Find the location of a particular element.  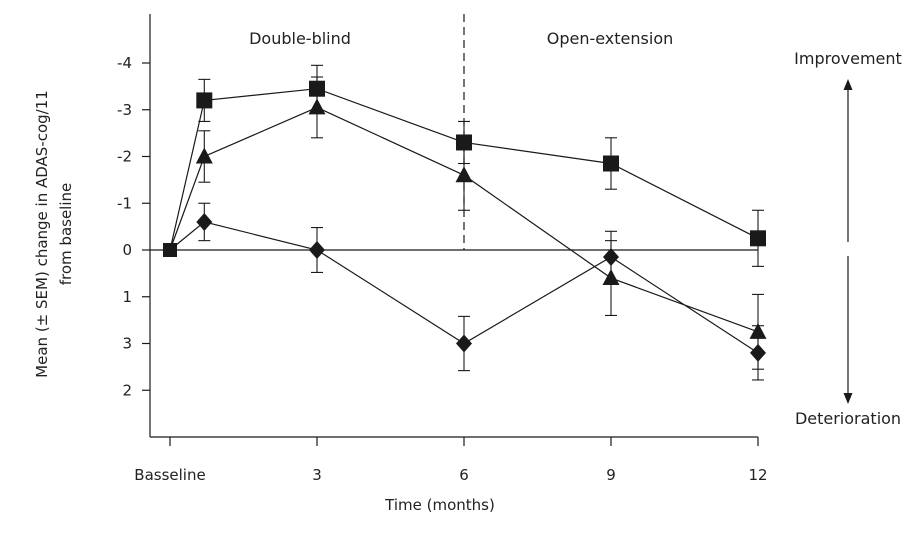

y-tick-label: -4 is located at coordinates (124, 63).